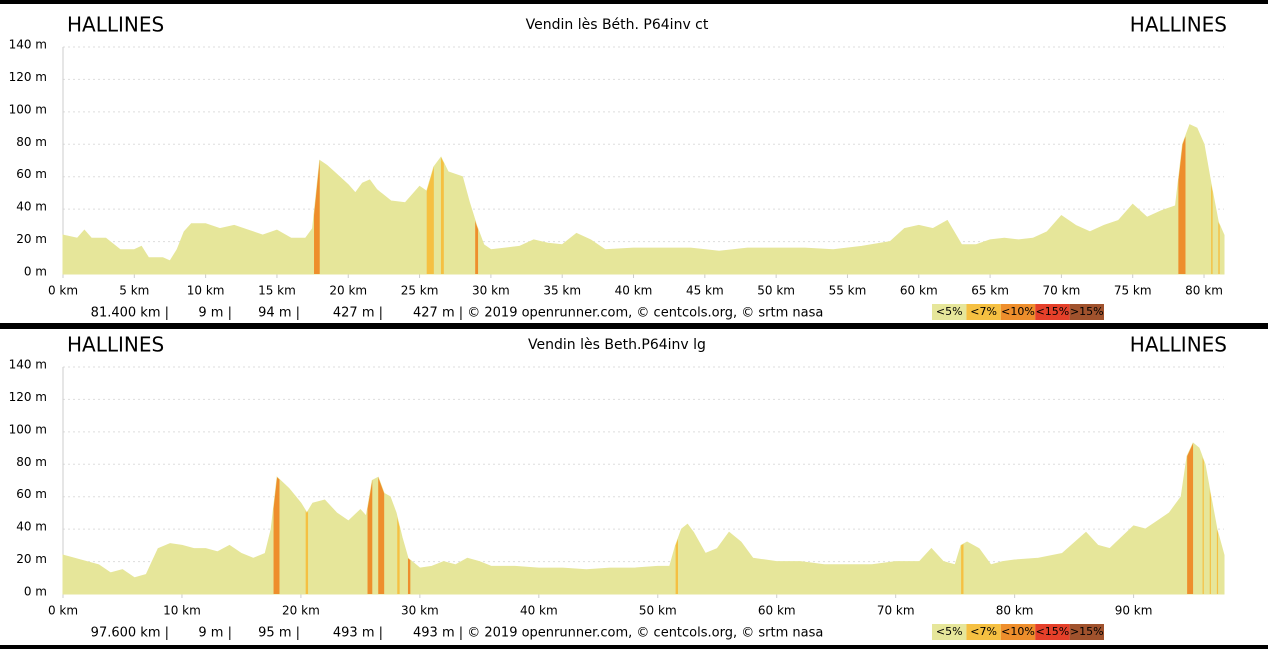  Describe the element at coordinates (134, 291) in the screenshot. I see `x-tick-label: 5 km` at that location.